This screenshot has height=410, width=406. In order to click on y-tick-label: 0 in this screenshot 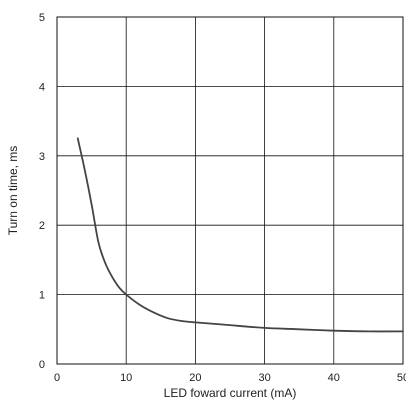, I will do `click(42, 365)`.